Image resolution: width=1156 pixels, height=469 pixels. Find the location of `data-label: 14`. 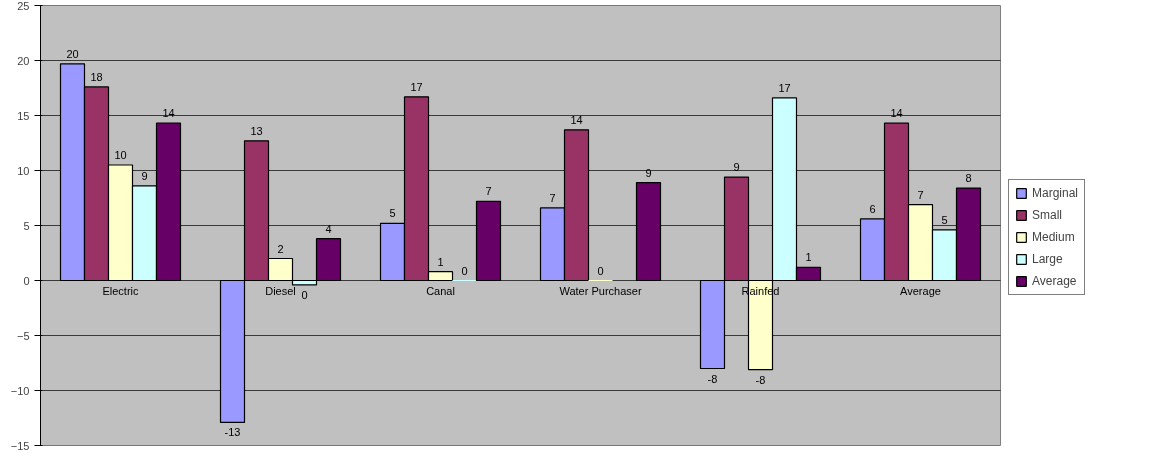

data-label: 14 is located at coordinates (576, 119).